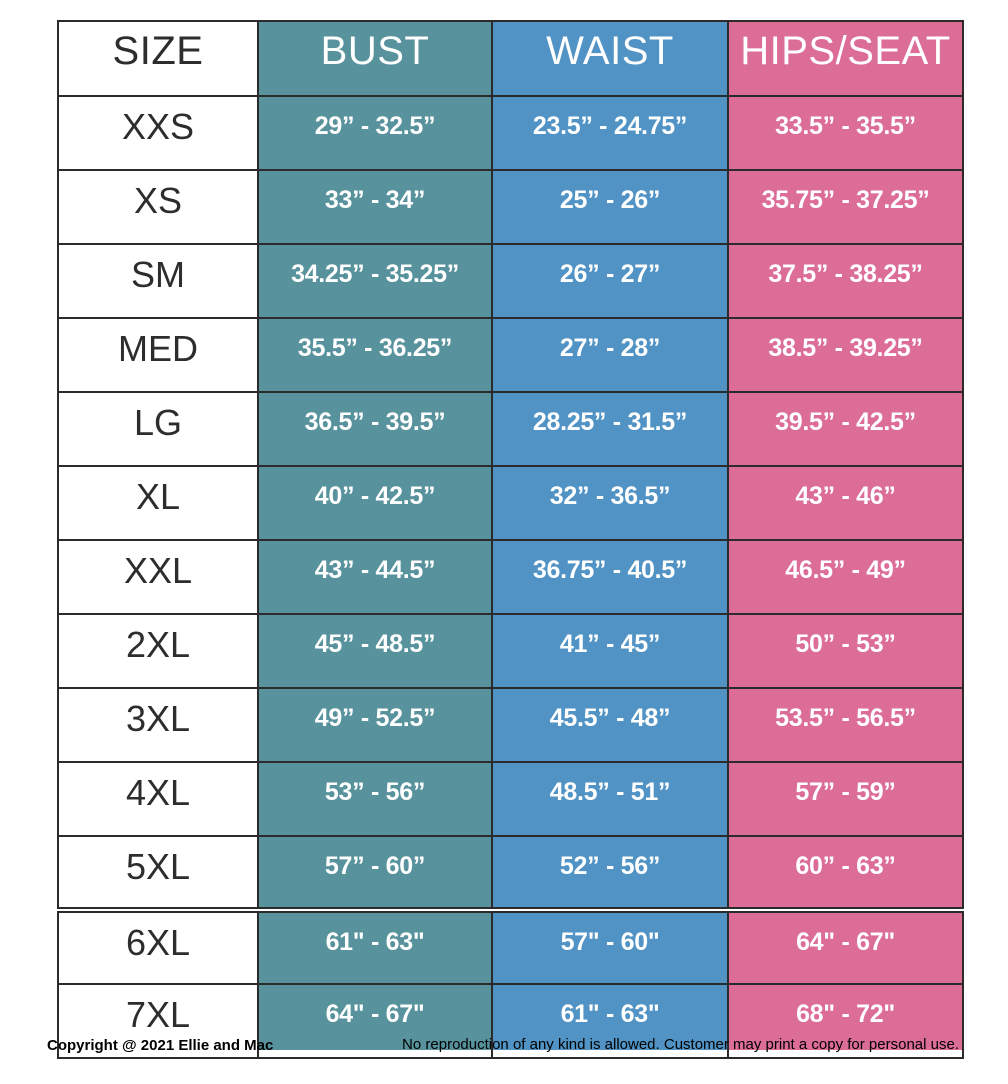 The height and width of the screenshot is (1084, 1008). I want to click on bust-value-cell: 29” - 32.5”, so click(375, 133).